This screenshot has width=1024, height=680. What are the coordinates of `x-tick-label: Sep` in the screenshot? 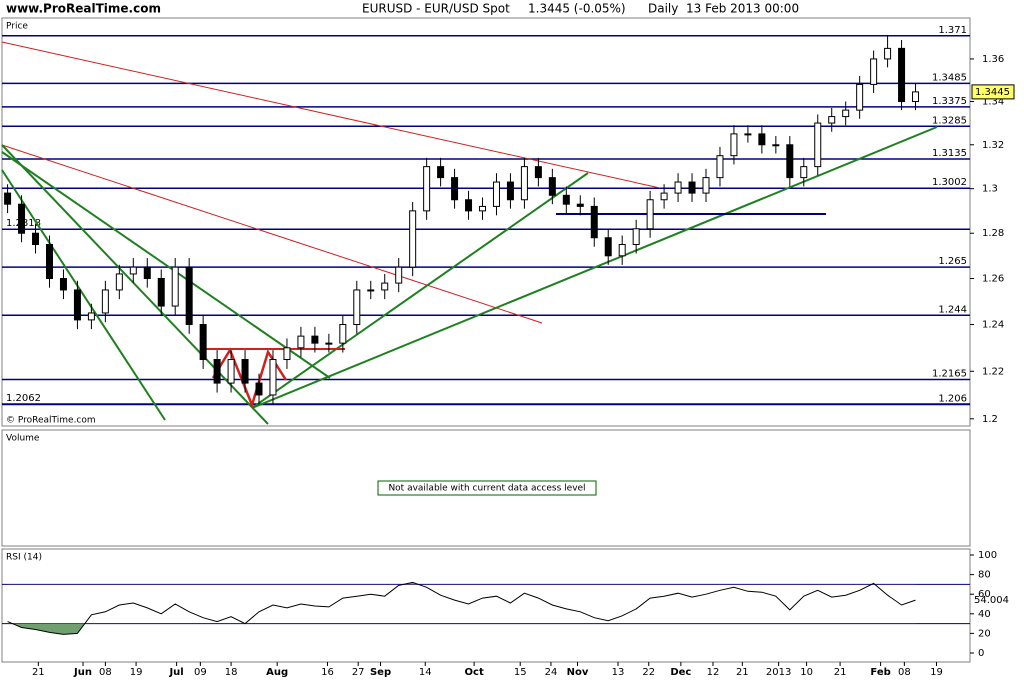 It's located at (380, 672).